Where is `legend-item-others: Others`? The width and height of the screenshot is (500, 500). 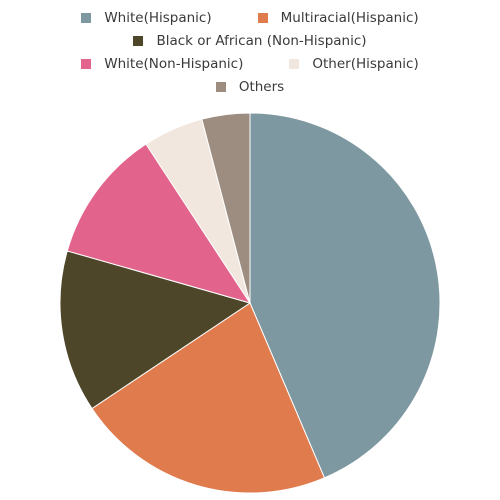 legend-item-others: Others is located at coordinates (250, 86).